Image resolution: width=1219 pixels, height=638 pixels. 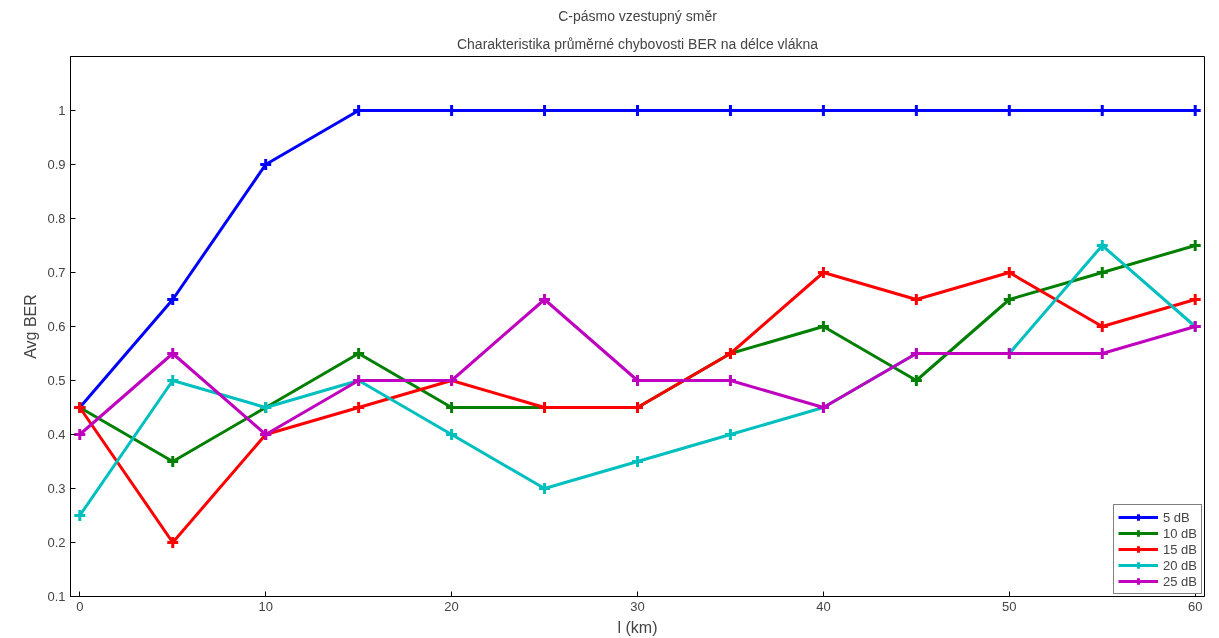 What do you see at coordinates (31, 326) in the screenshot?
I see `y-axis-title: Avg BER` at bounding box center [31, 326].